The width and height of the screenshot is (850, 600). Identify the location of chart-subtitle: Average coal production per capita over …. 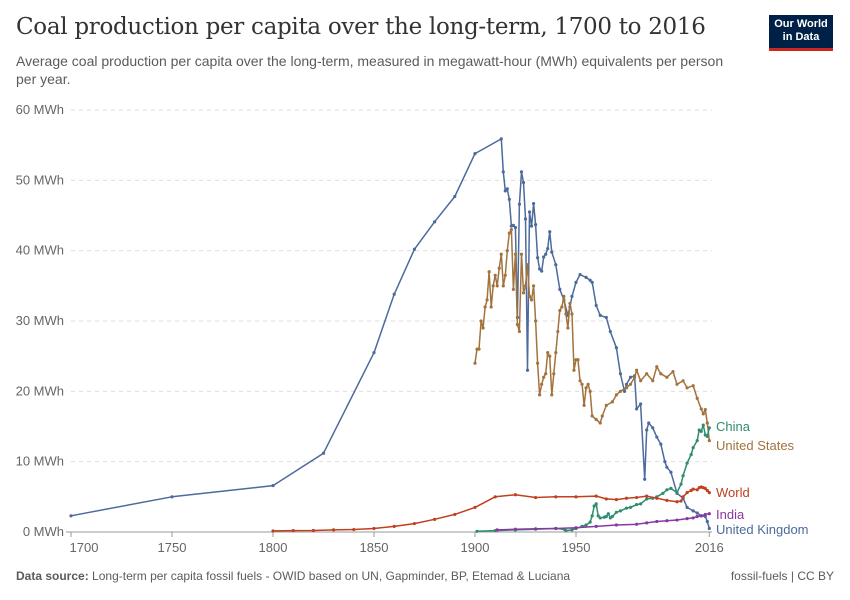
(370, 70).